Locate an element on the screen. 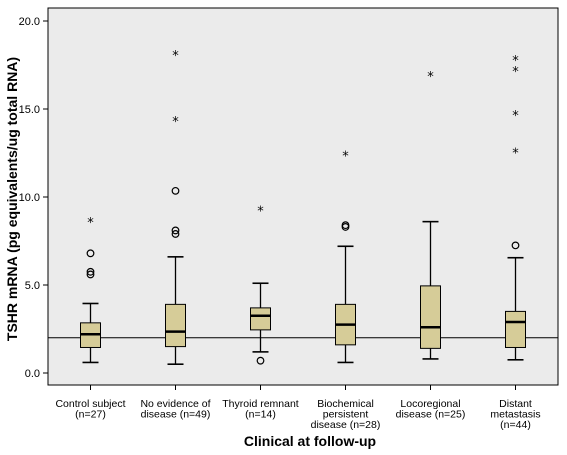 The height and width of the screenshot is (455, 567). category-label: Control subject (n=27) is located at coordinates (90, 409).